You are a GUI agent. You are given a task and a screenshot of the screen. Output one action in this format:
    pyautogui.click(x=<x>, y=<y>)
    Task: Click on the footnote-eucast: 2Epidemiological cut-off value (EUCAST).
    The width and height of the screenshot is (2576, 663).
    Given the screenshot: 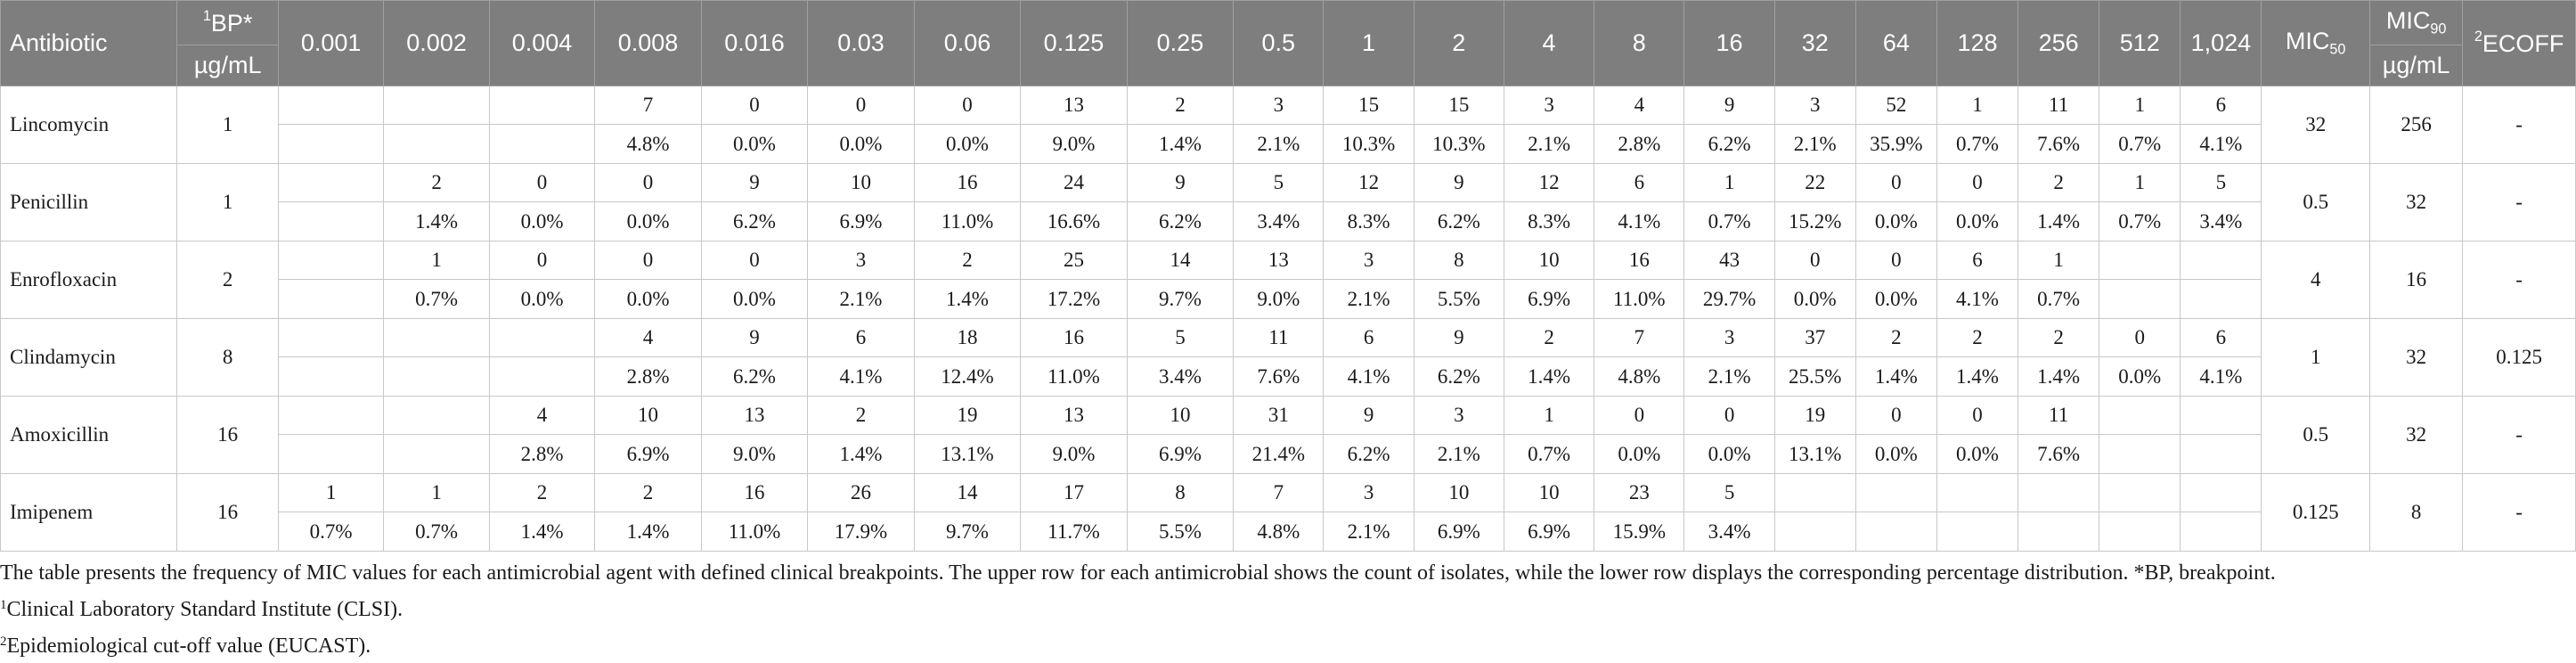 What is the action you would take?
    pyautogui.click(x=1288, y=644)
    